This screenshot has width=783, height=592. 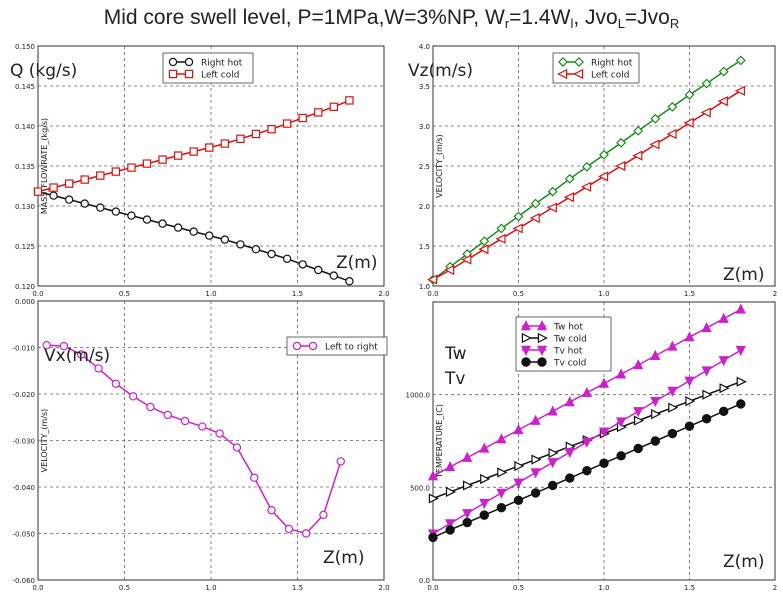 I want to click on y-tick-label: -0.050, so click(x=23, y=535).